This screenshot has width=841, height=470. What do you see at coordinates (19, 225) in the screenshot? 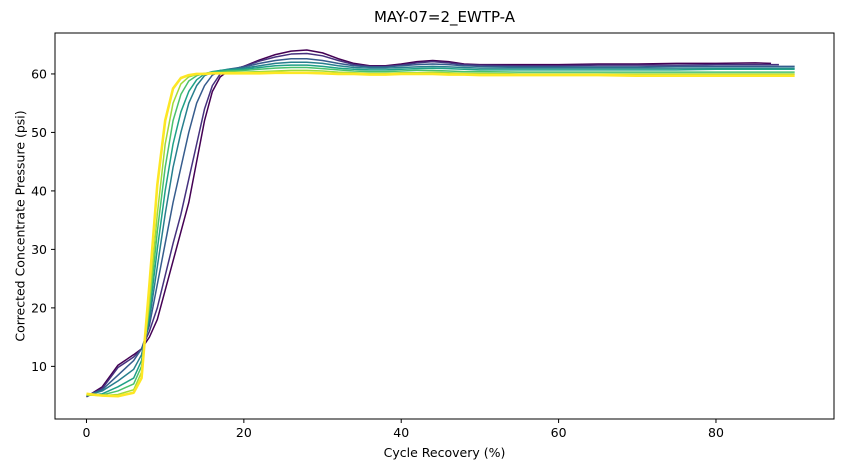
I see `y-axis-label: Corrected Concentrate Pressure (psi)` at bounding box center [19, 225].